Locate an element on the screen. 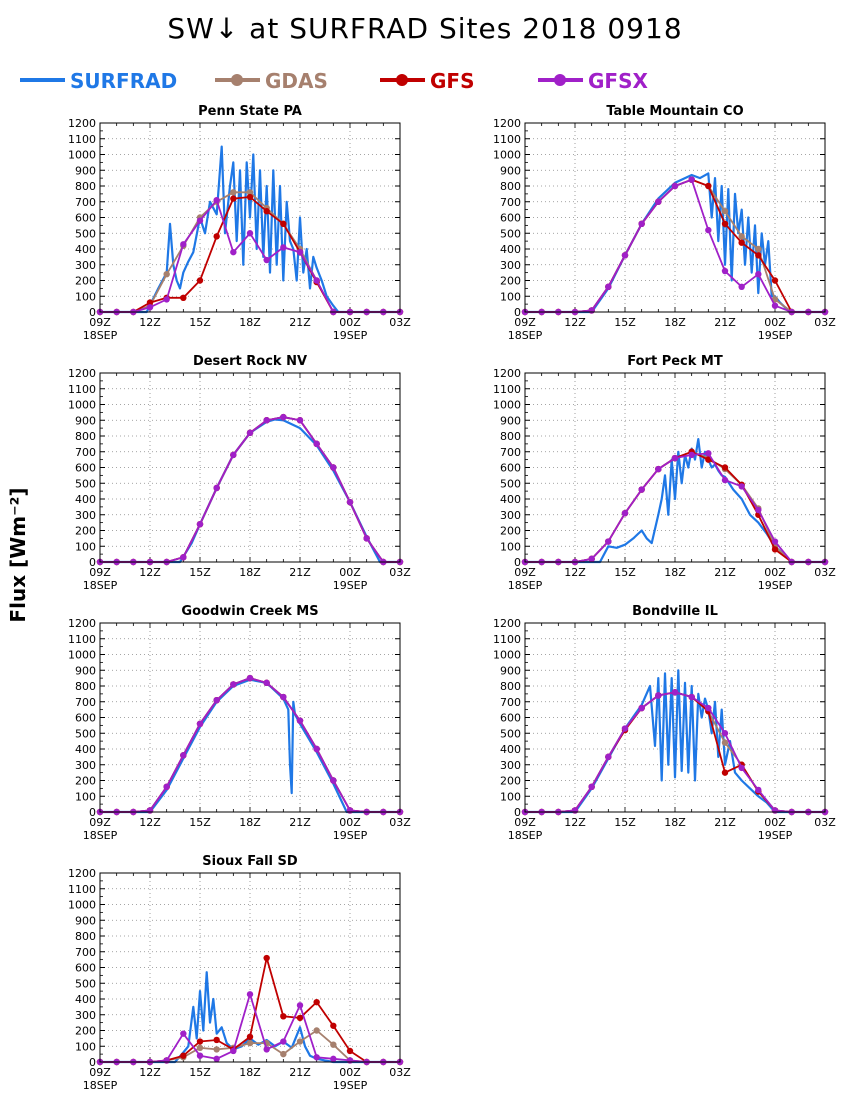  chart-title: Penn State PA is located at coordinates (250, 111).